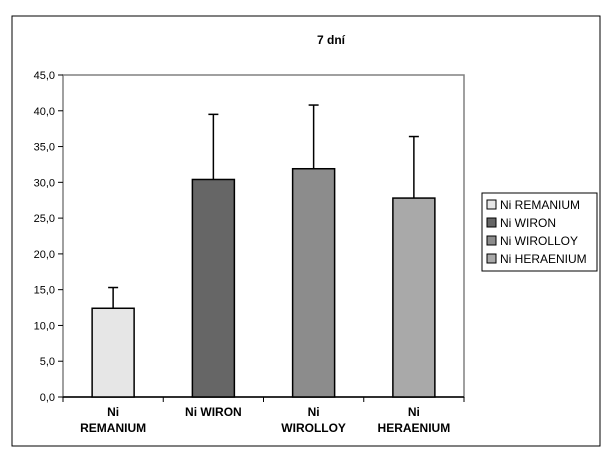 Image resolution: width=612 pixels, height=450 pixels. What do you see at coordinates (44, 183) in the screenshot?
I see `y-tick-label: 30,0` at bounding box center [44, 183].